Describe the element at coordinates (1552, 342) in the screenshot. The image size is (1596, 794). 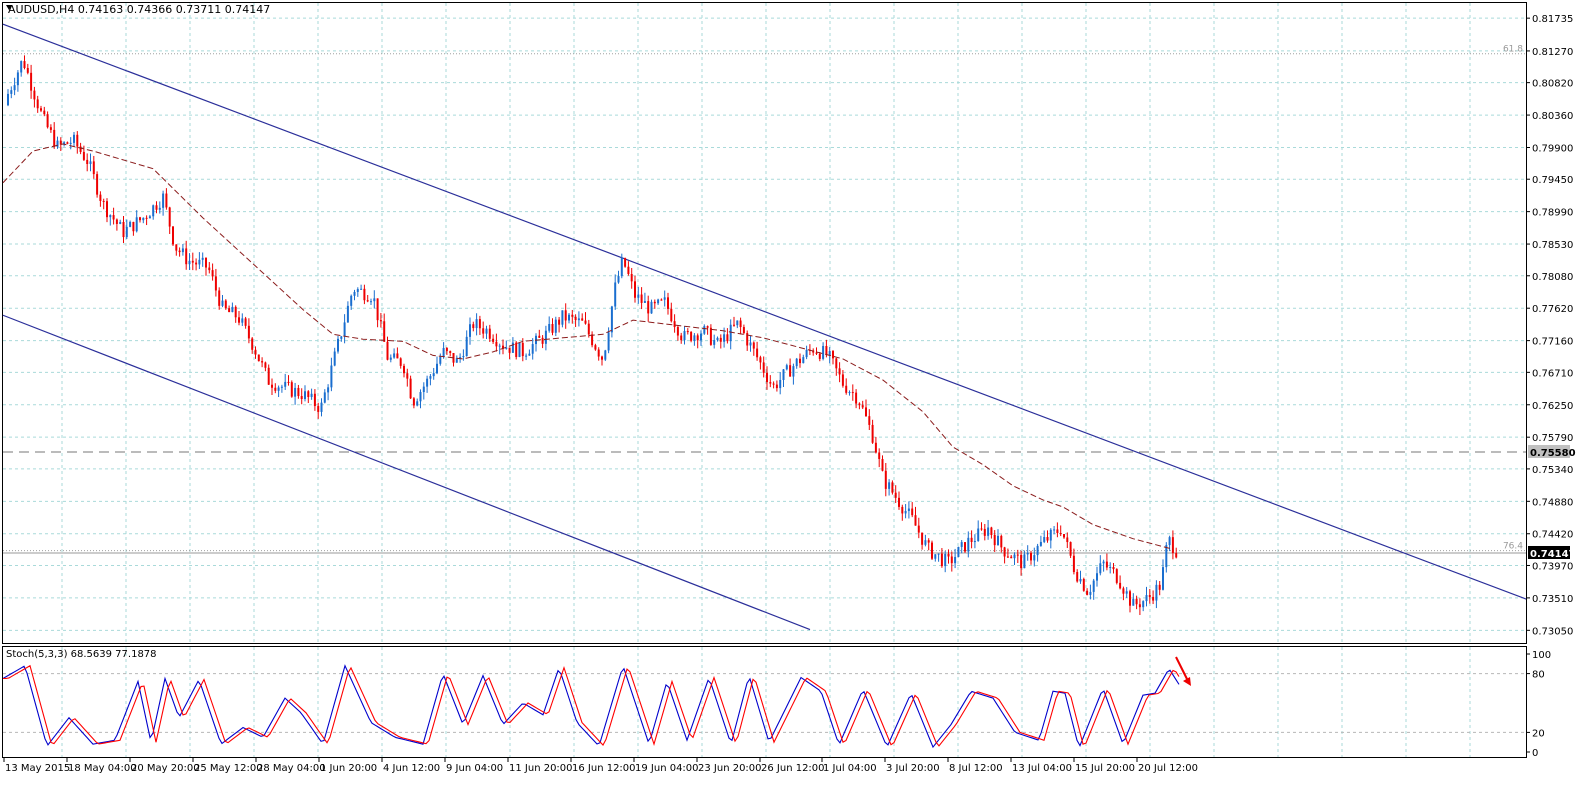
I see `price-tick-label: 0.77160` at that location.